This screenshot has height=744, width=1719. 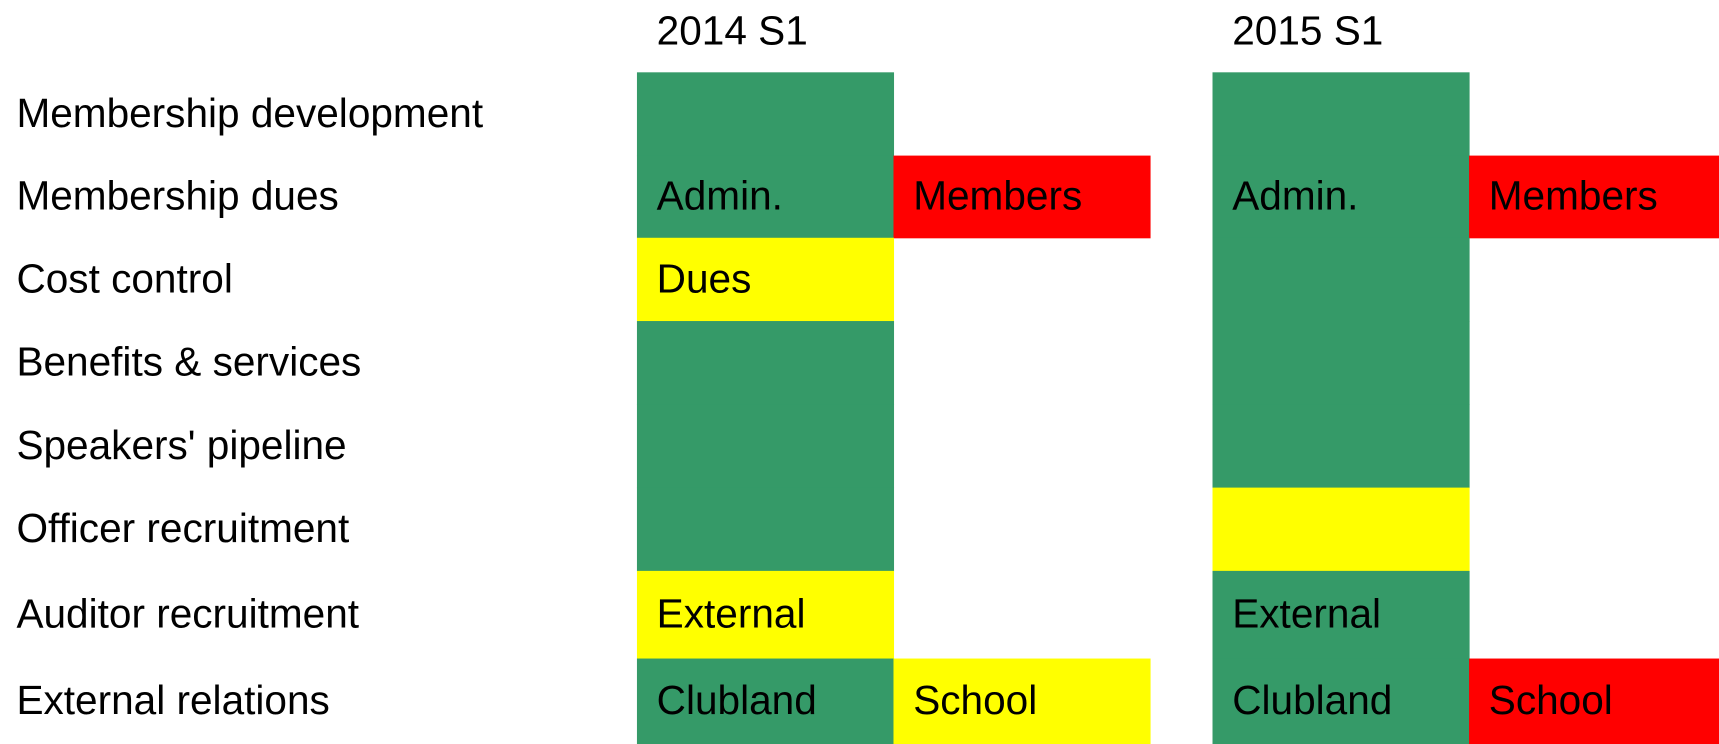 I want to click on row-label: Auditor recruitment, so click(x=187, y=614).